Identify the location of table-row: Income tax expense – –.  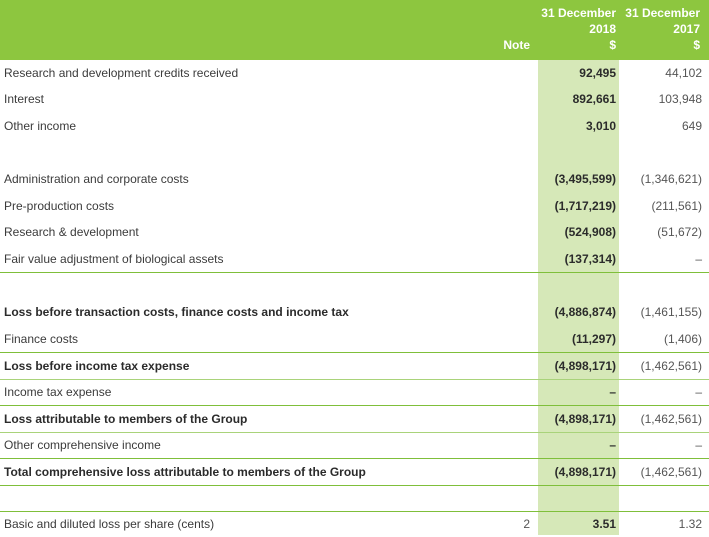
(354, 392).